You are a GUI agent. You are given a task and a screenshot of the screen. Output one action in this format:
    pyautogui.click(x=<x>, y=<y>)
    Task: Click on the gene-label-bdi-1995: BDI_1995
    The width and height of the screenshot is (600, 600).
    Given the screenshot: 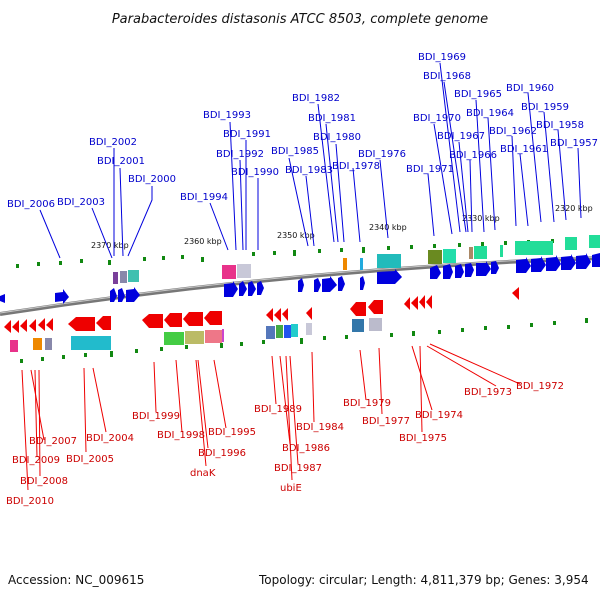 What is the action you would take?
    pyautogui.click(x=232, y=432)
    